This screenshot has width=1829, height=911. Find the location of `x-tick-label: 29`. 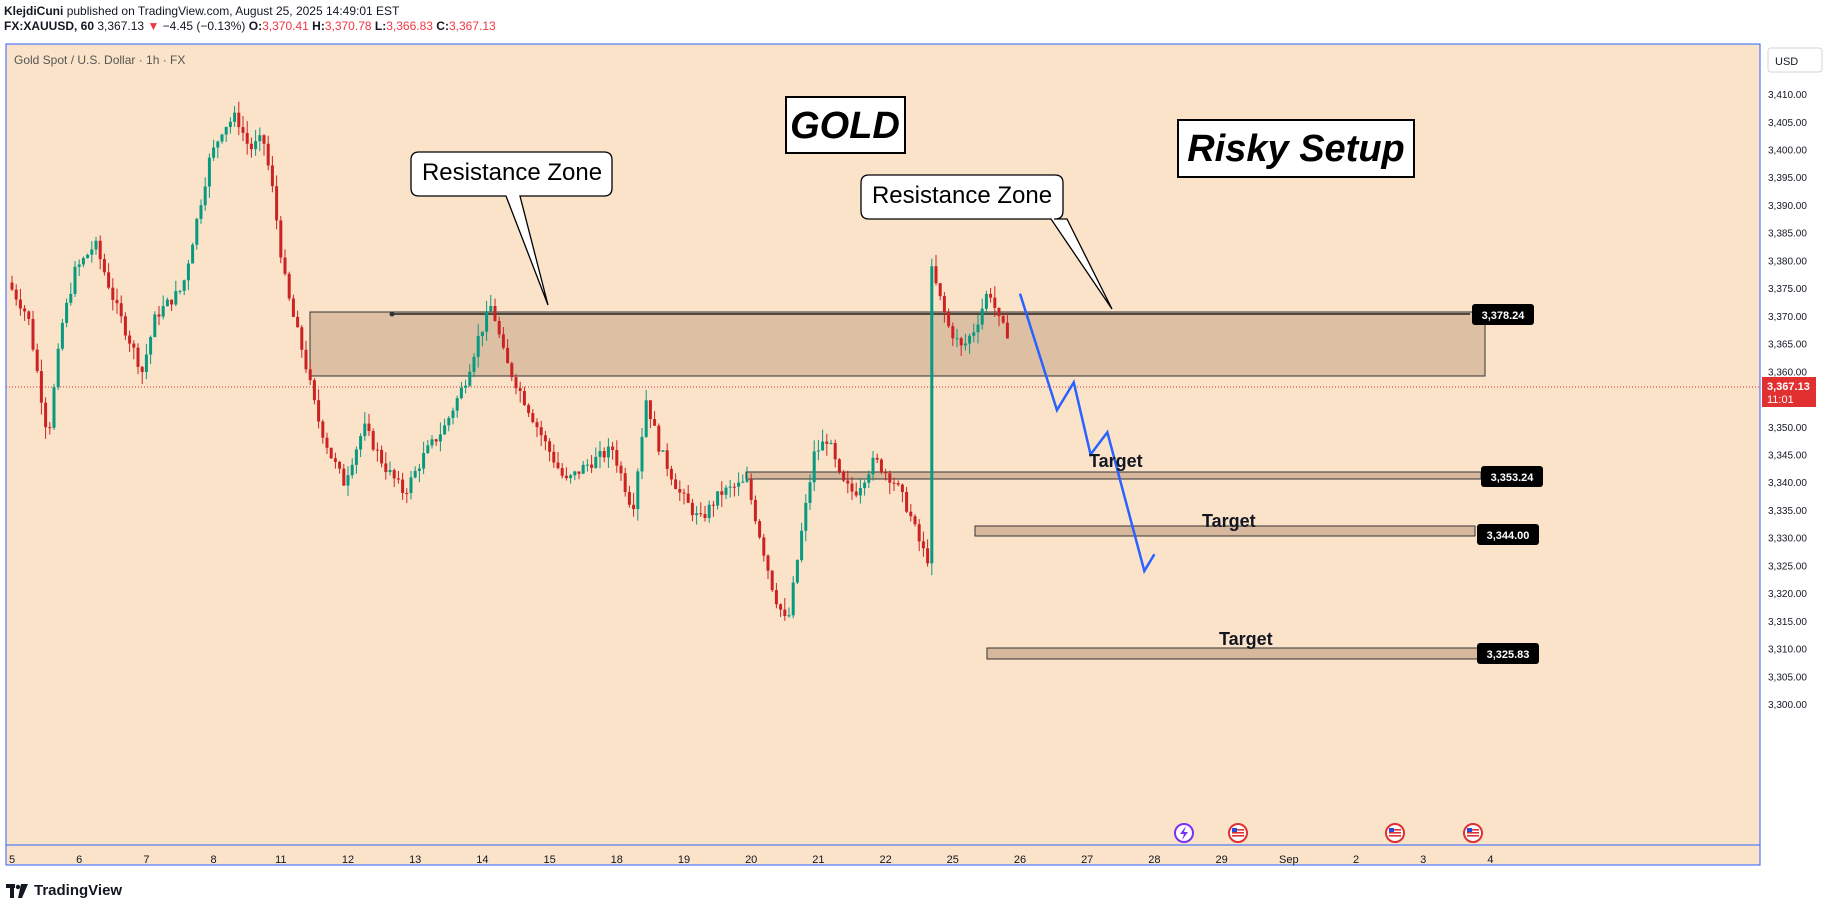

x-tick-label: 29 is located at coordinates (1221, 860).